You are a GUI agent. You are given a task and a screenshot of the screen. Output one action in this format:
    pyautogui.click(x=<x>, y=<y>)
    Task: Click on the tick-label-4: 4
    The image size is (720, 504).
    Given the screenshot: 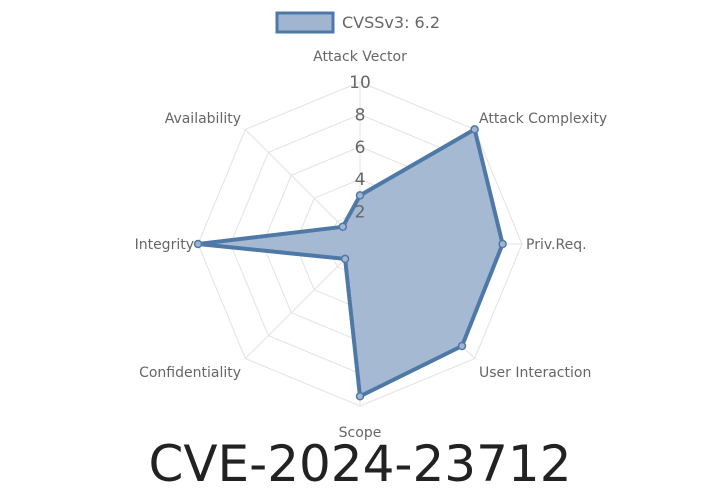 What is the action you would take?
    pyautogui.click(x=360, y=180)
    